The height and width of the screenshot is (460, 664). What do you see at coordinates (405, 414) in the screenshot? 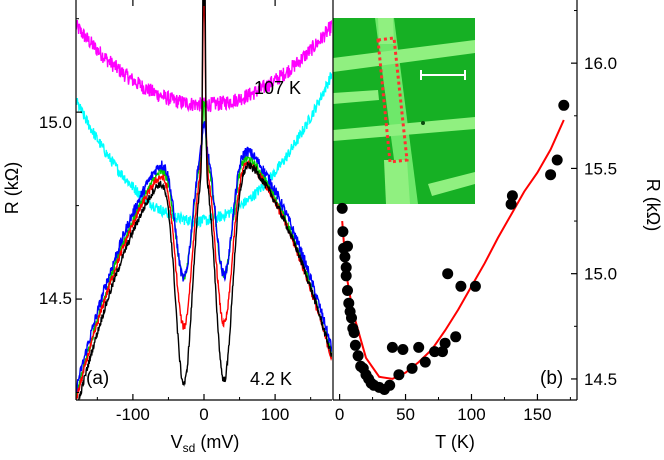
I see `panel-b-xtick-label: 50` at bounding box center [405, 414].